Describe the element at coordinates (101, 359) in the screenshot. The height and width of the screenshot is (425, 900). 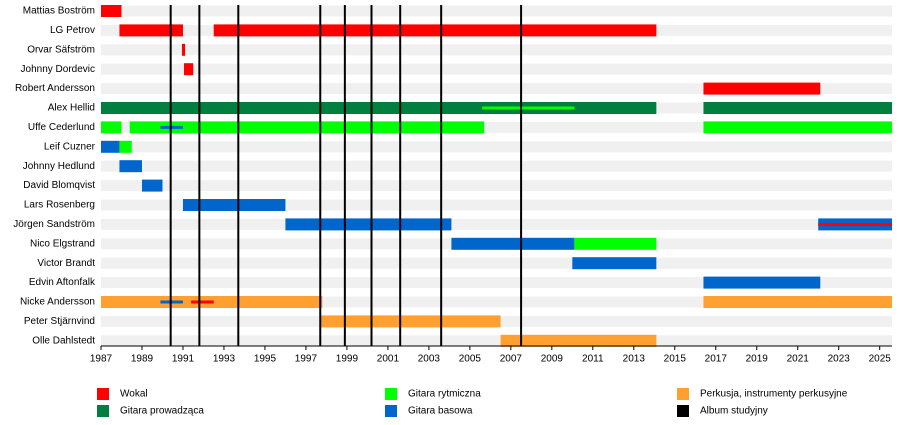
I see `x-tick-label: 1987` at that location.